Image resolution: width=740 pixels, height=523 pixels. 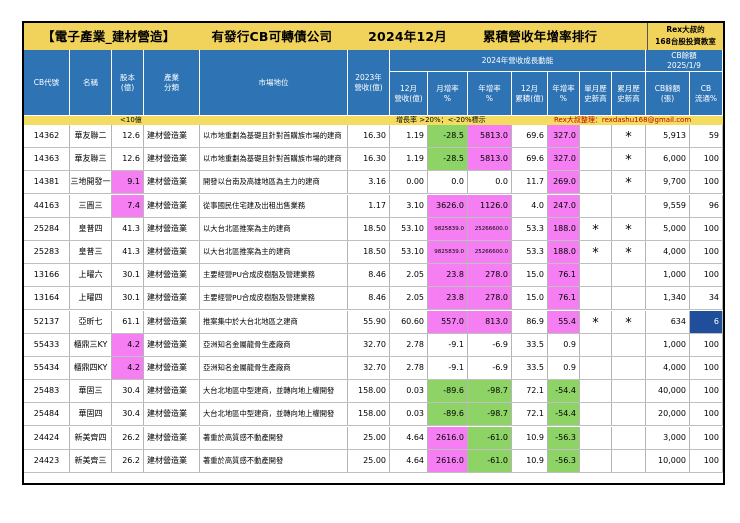 I want to click on cell-cum-yoy: 76.1, so click(x=564, y=298).